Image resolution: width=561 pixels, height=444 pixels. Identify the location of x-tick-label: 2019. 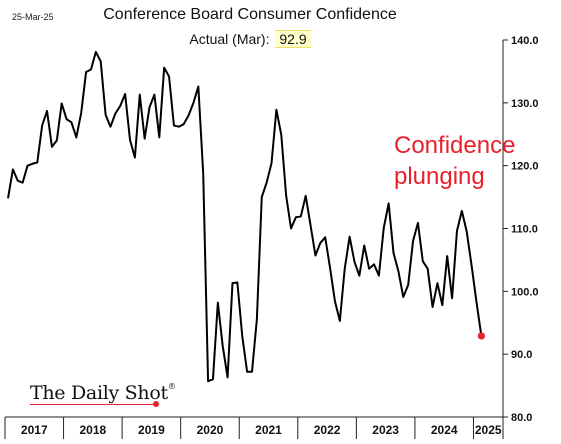
(151, 430).